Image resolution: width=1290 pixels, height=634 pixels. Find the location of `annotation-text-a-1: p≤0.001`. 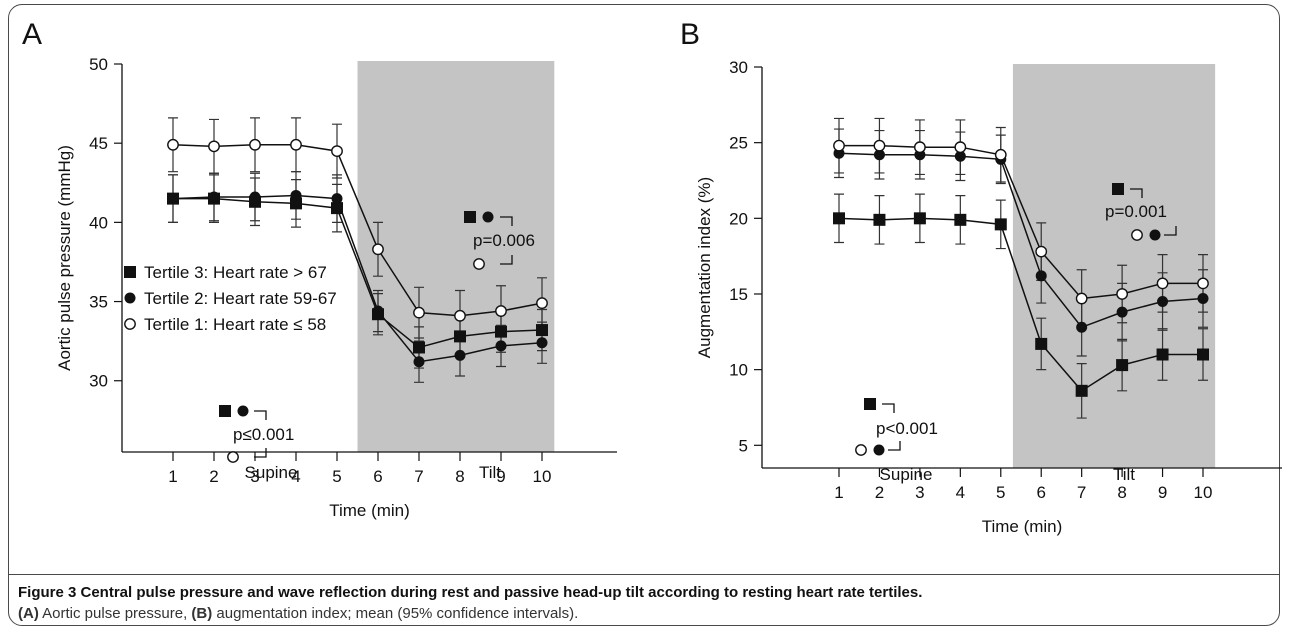

annotation-text-a-1: p≤0.001 is located at coordinates (263, 434).